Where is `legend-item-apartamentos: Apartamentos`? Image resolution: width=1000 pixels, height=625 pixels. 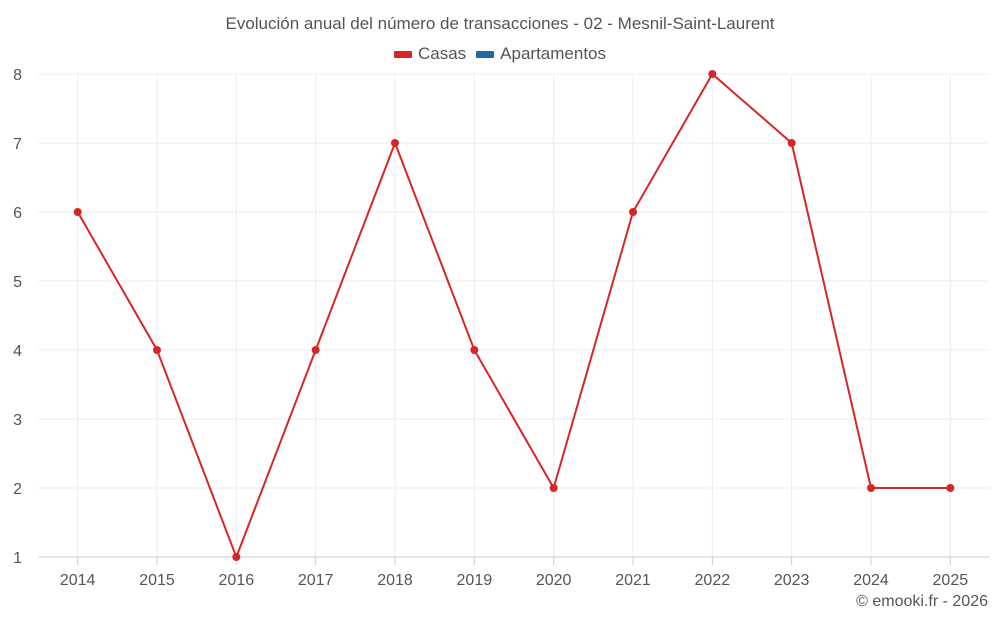 legend-item-apartamentos: Apartamentos is located at coordinates (541, 54).